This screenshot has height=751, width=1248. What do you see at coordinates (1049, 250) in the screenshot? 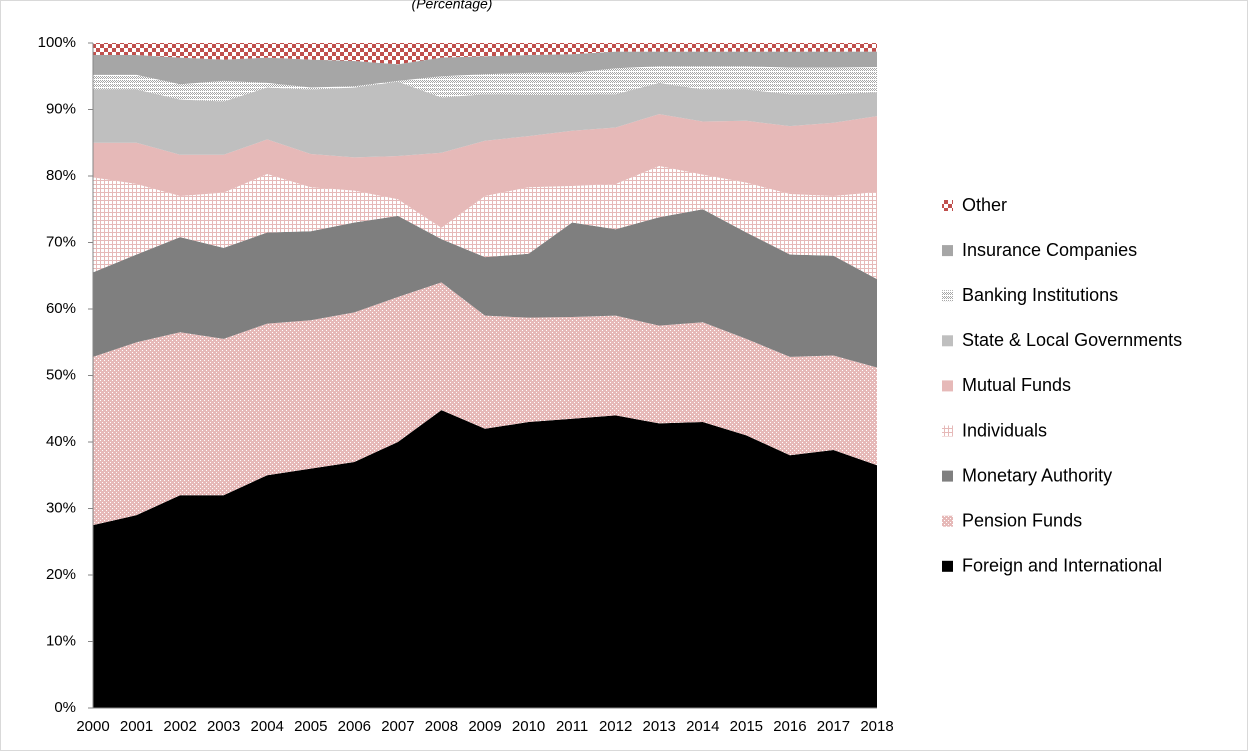
I see `legend-label: Insurance Companies` at bounding box center [1049, 250].